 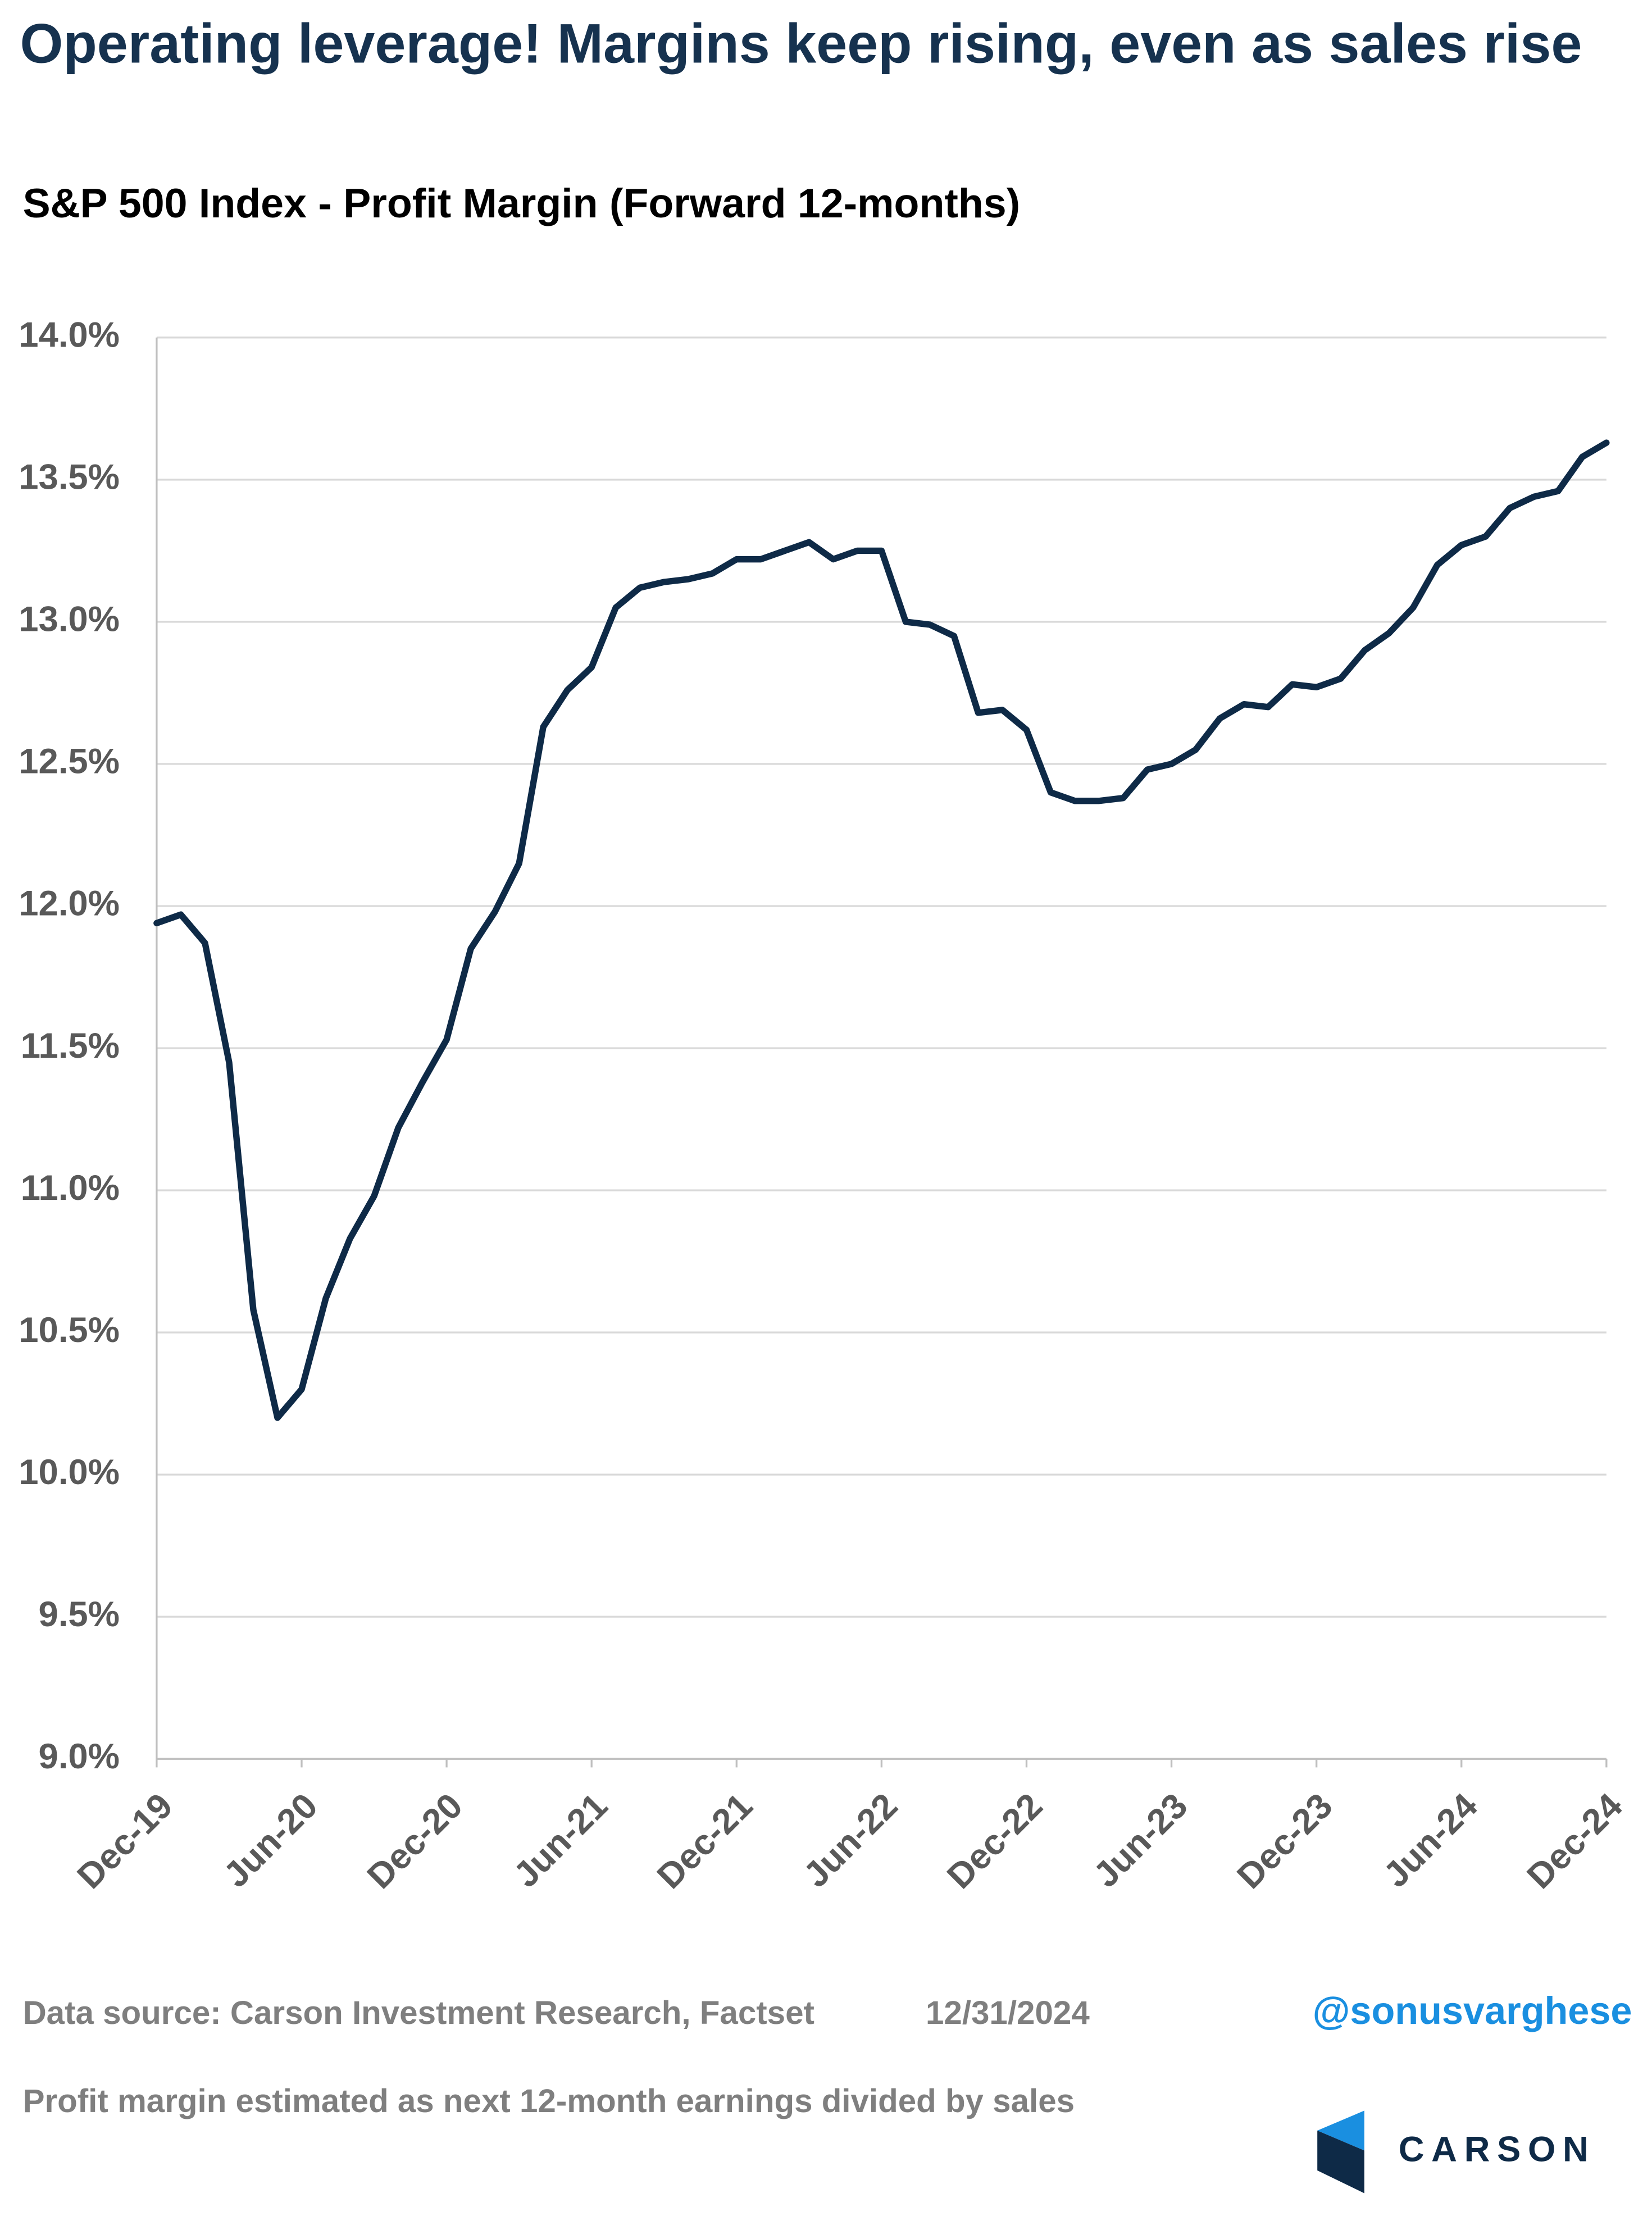 I want to click on x-tick-label: Jun-20, so click(x=270, y=1840).